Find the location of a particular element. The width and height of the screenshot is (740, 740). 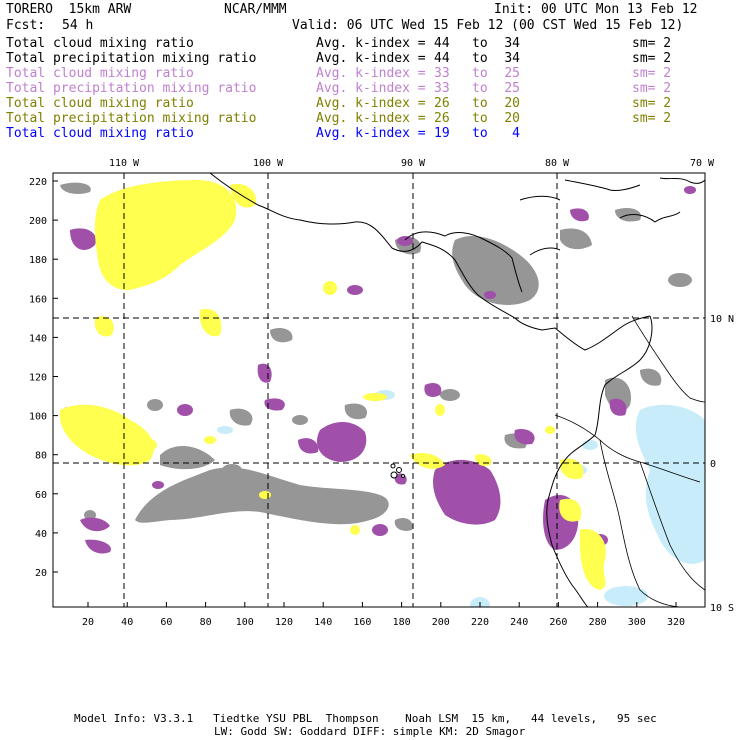

legend-row-4-from: 33 is located at coordinates (442, 88).